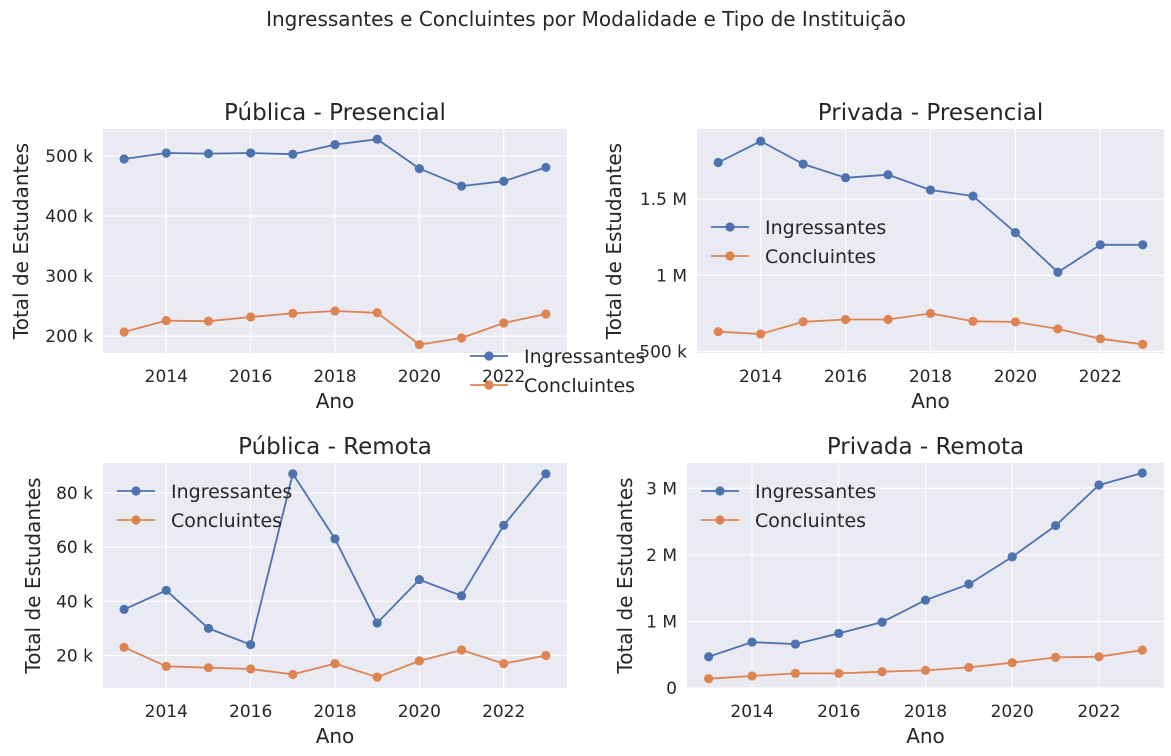 The height and width of the screenshot is (756, 1171). I want to click on y-tick-label: 400 k, so click(69, 217).